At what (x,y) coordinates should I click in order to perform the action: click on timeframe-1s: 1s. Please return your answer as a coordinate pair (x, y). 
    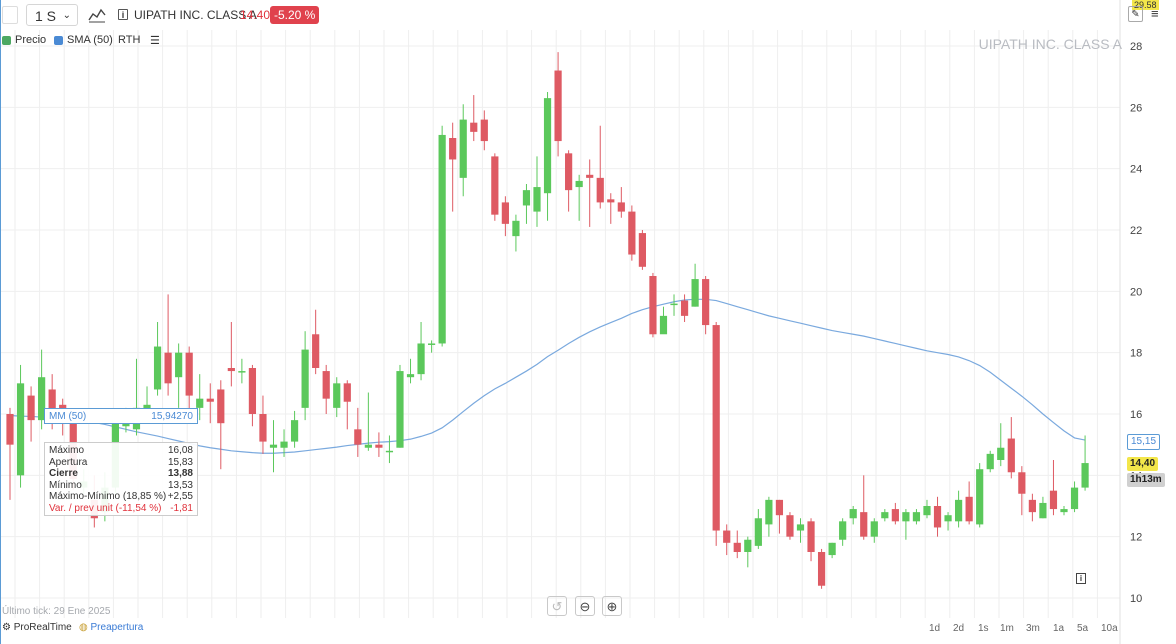
    Looking at the image, I should click on (983, 628).